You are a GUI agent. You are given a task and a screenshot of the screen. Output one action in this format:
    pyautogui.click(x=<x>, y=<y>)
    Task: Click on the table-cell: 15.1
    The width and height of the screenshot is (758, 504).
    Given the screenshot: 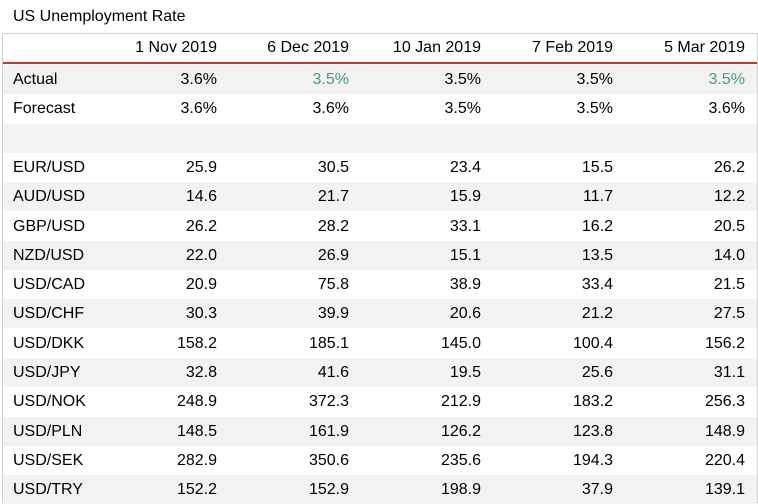 What is the action you would take?
    pyautogui.click(x=465, y=255)
    